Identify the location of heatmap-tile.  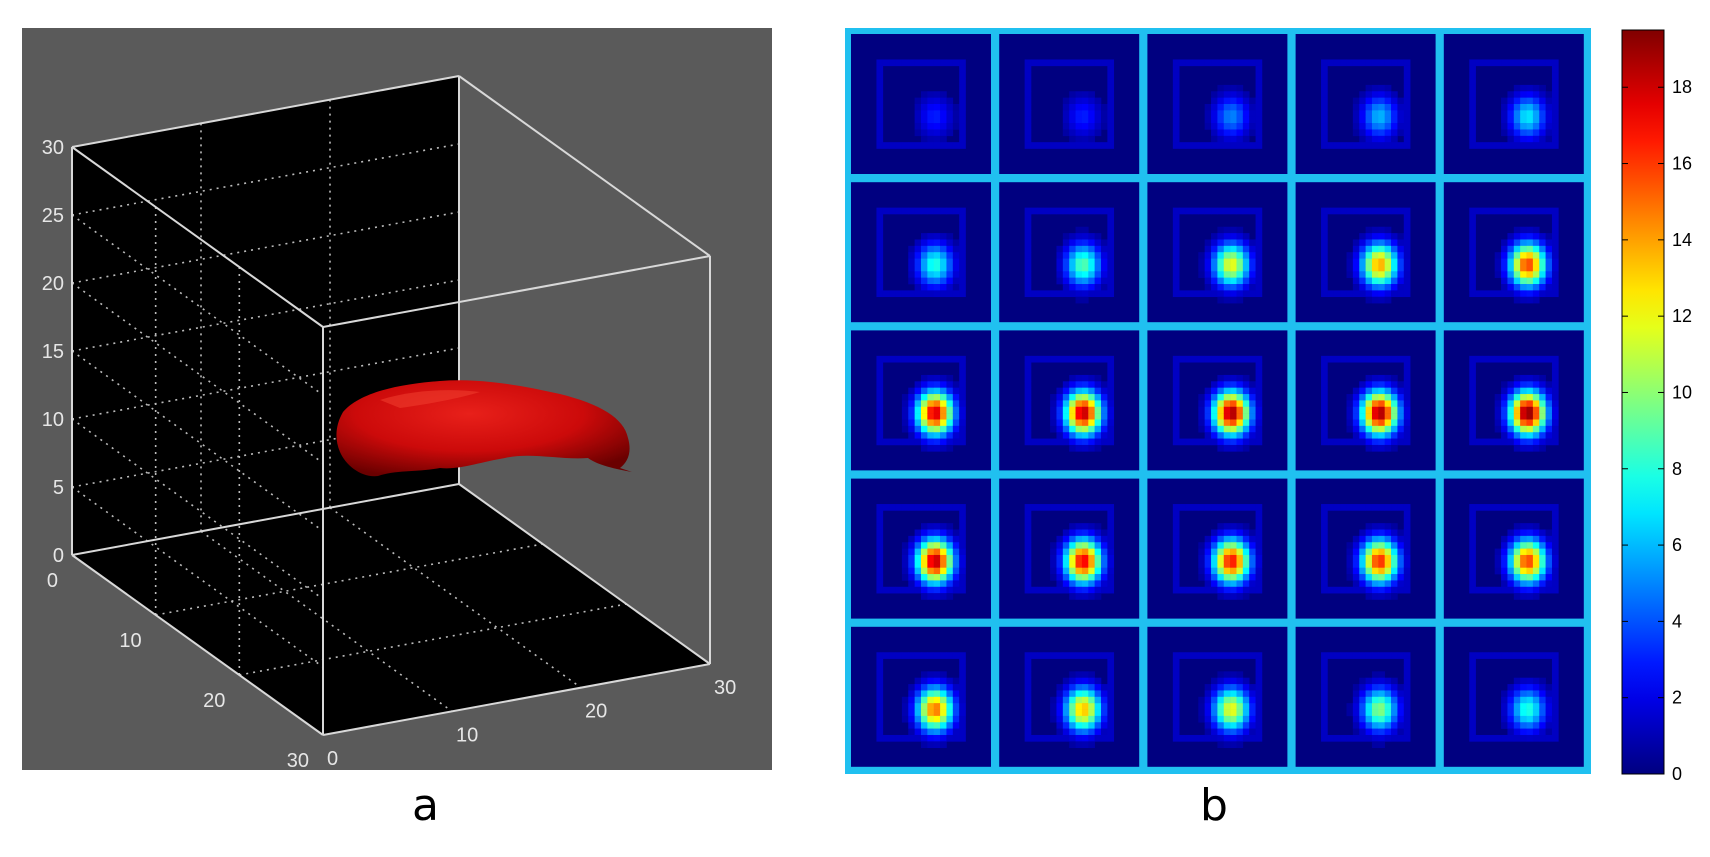
(921, 696).